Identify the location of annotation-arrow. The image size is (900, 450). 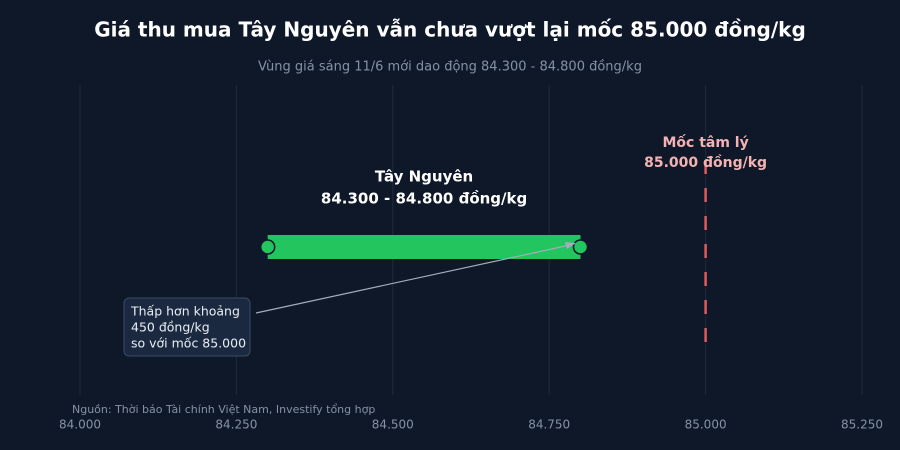
(413, 279).